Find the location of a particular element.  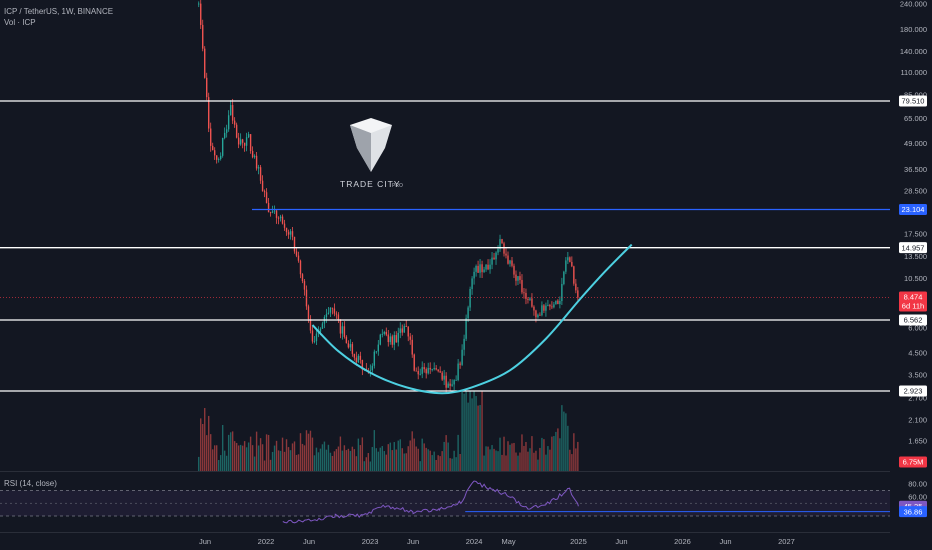

y-tick-label: 2.100 is located at coordinates (917, 420).